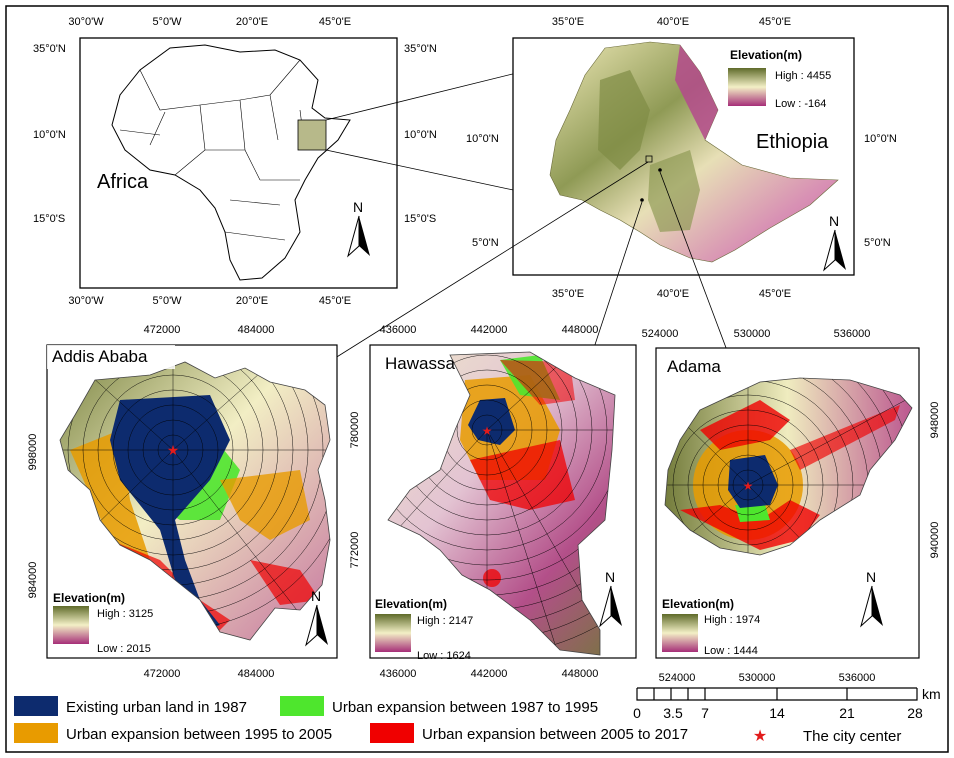 Image resolution: width=954 pixels, height=758 pixels. What do you see at coordinates (124, 649) in the screenshot?
I see `legend-low: Low : 2015` at bounding box center [124, 649].